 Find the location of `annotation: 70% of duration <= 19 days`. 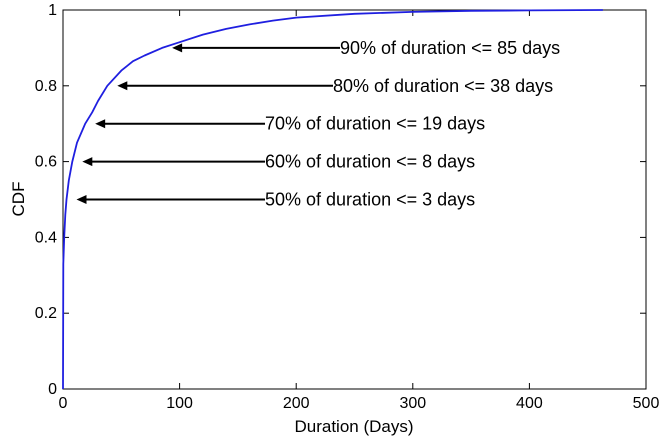

annotation: 70% of duration <= 19 days is located at coordinates (290, 124).